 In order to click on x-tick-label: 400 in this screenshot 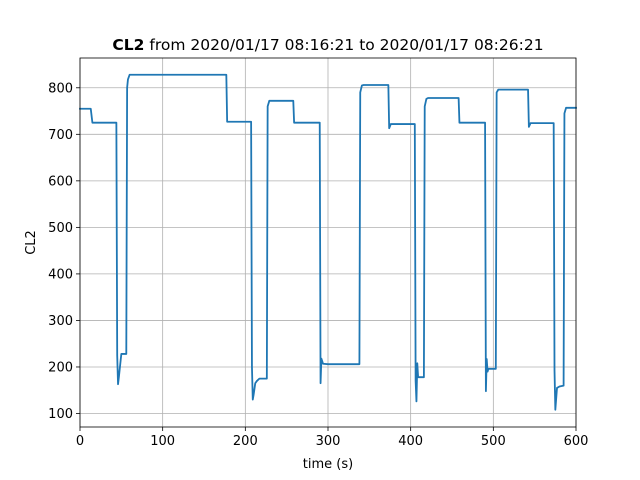, I will do `click(410, 441)`.